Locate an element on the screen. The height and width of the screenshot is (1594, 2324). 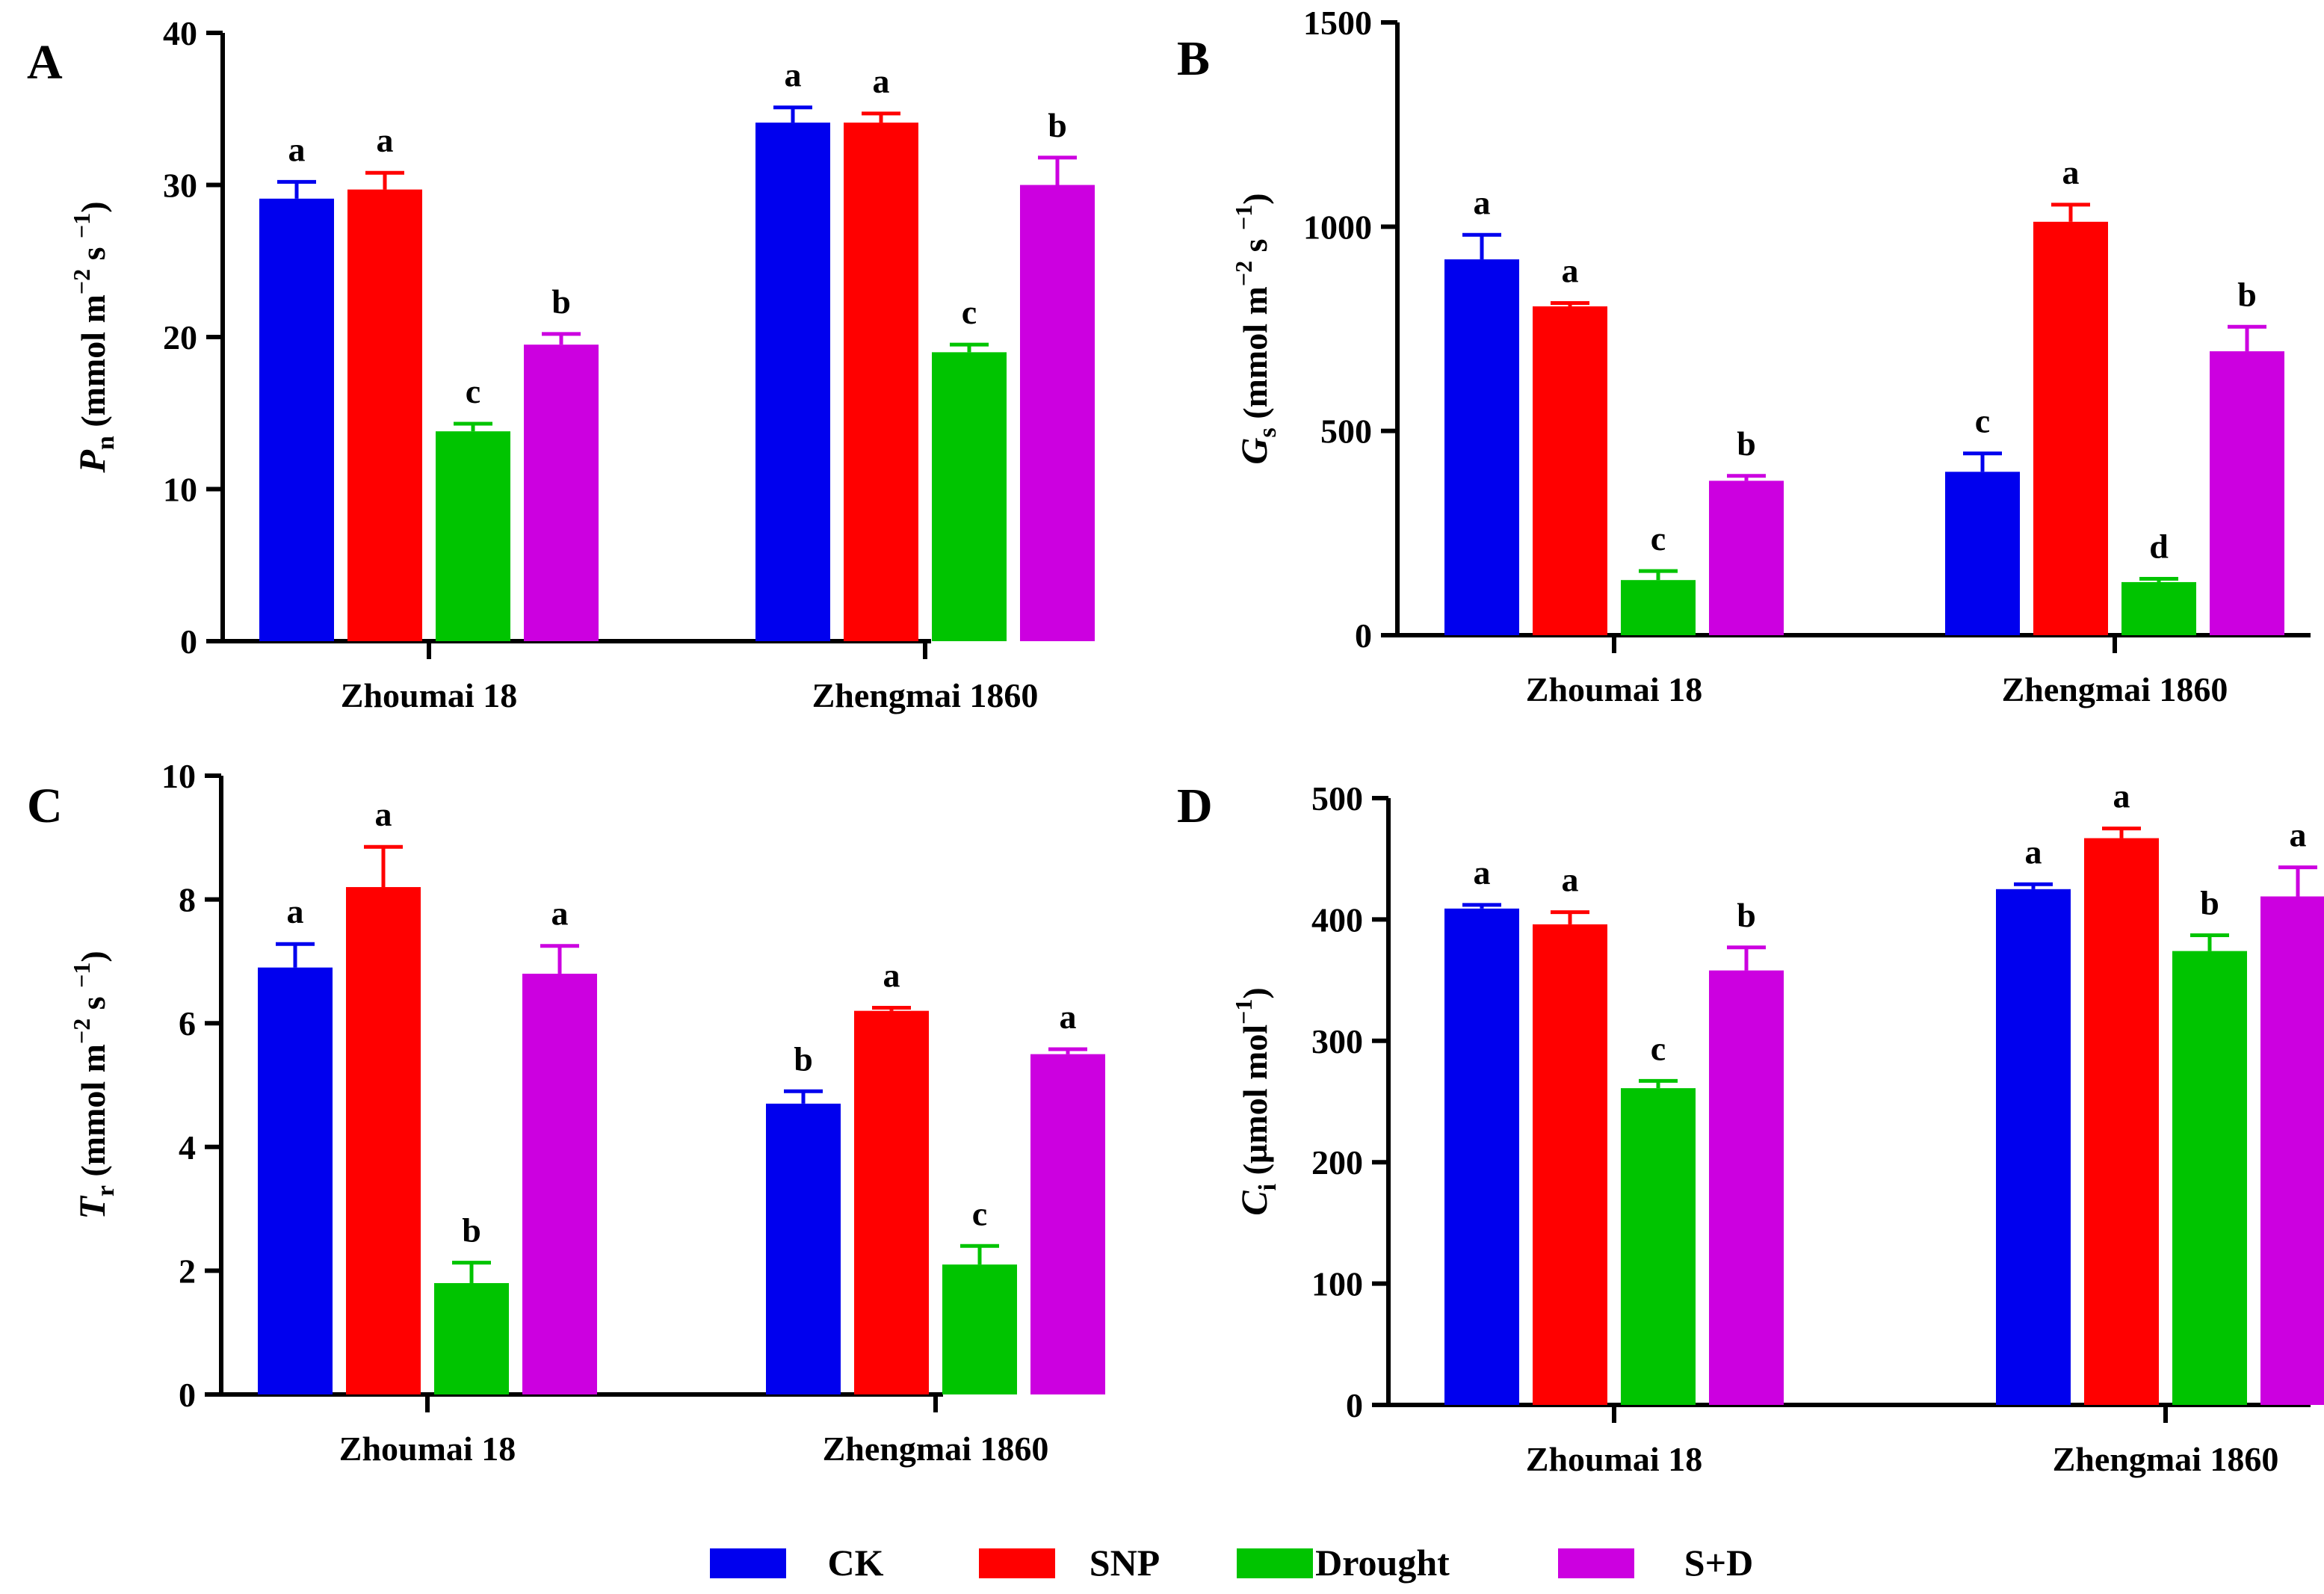
y-tick-label: 1000 is located at coordinates (1337, 227).